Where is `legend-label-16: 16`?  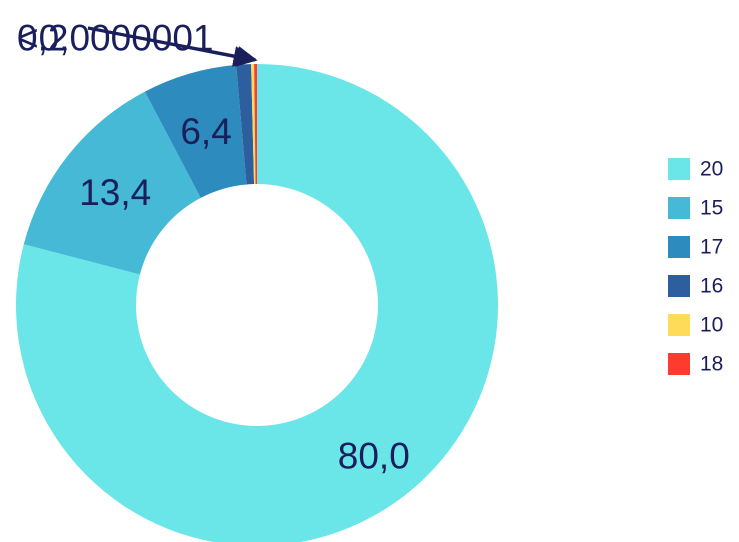 legend-label-16: 16 is located at coordinates (711, 286).